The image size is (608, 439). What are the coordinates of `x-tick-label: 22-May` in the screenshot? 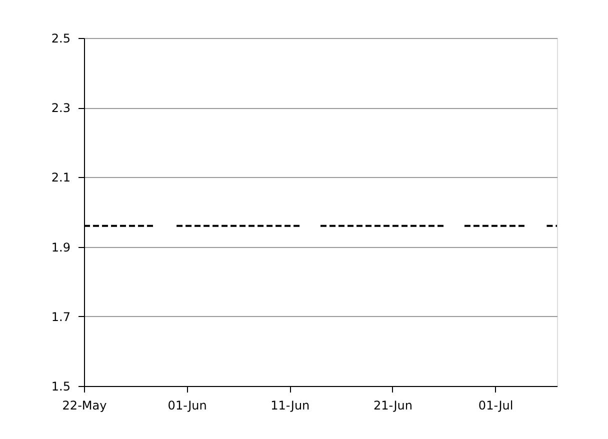 It's located at (84, 405).